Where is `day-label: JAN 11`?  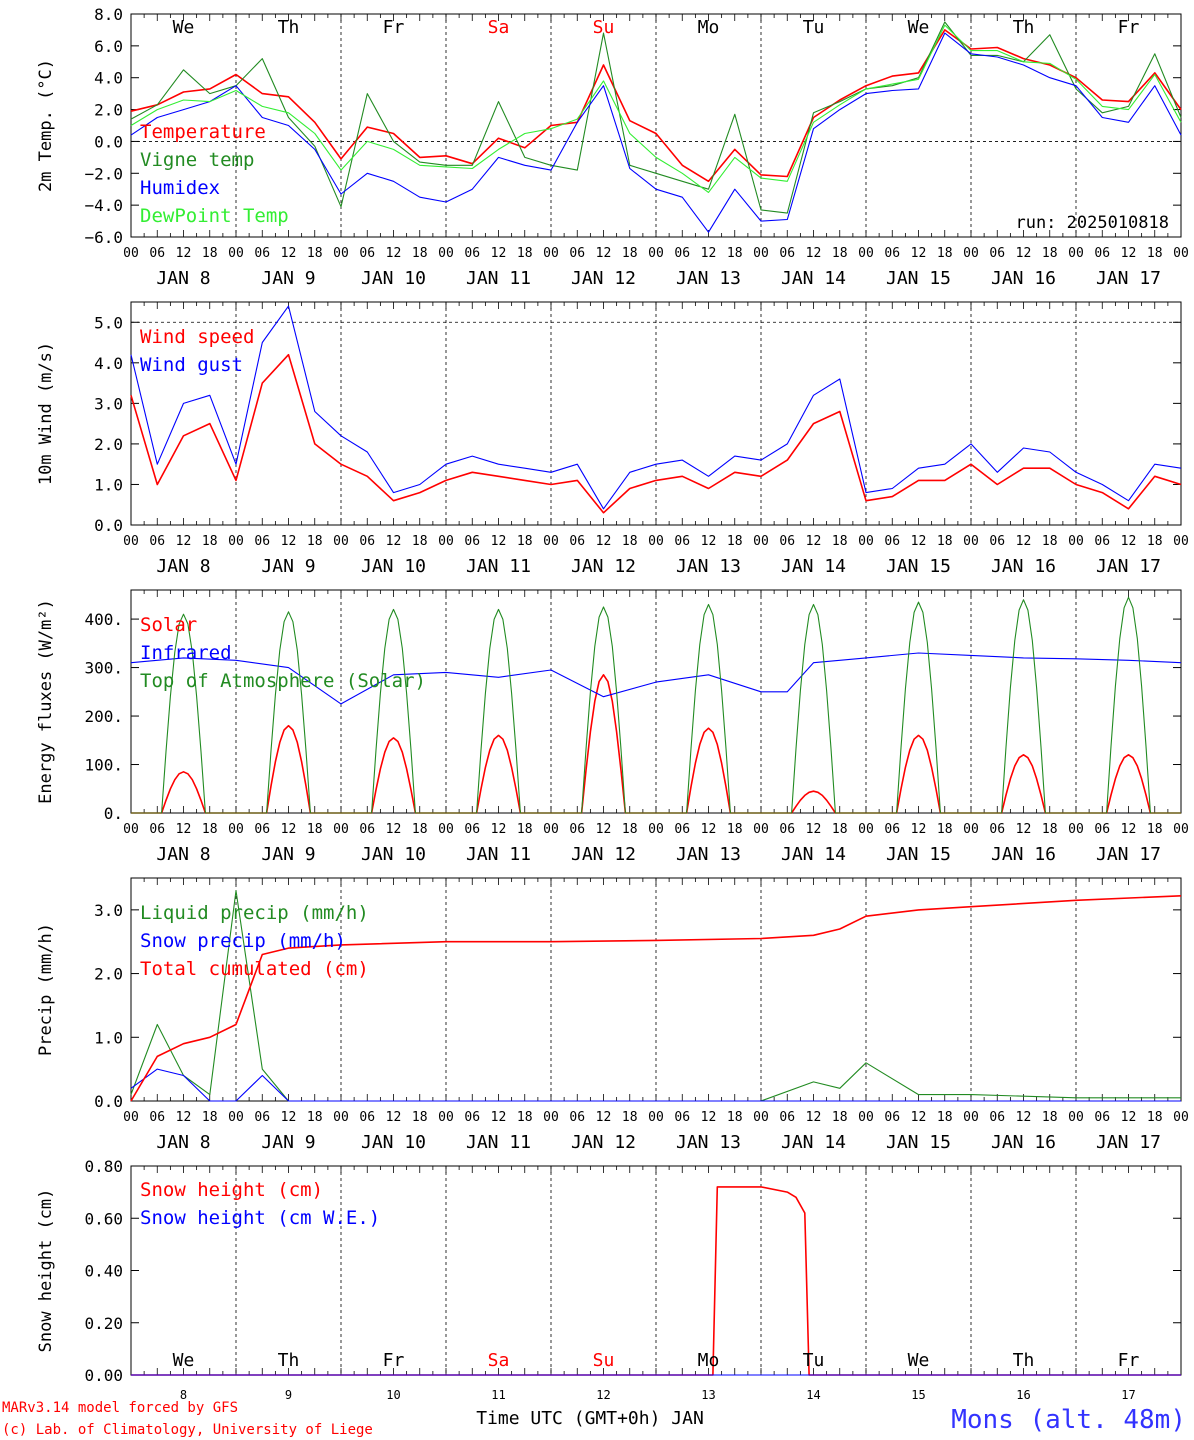 day-label: JAN 11 is located at coordinates (498, 278).